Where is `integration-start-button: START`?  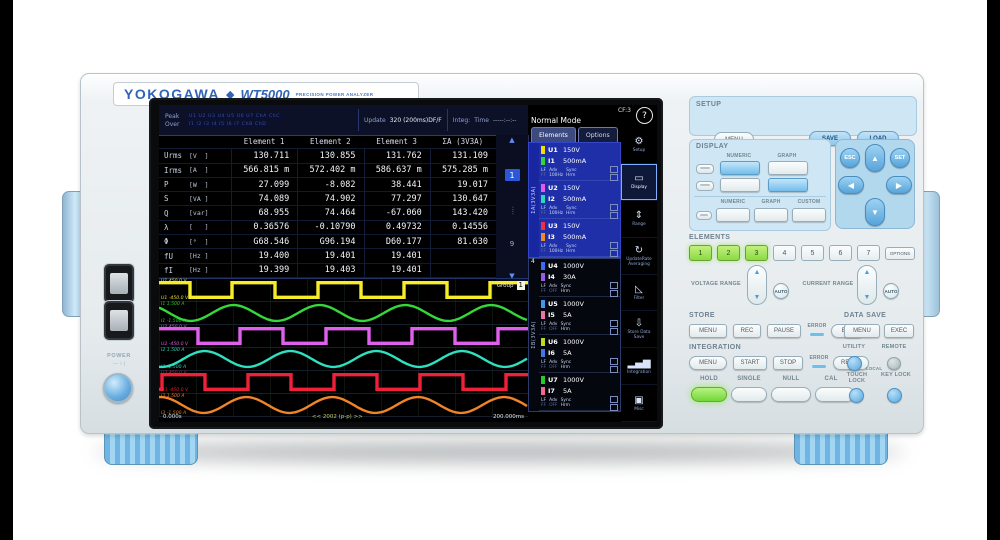
integration-start-button: START is located at coordinates (750, 363).